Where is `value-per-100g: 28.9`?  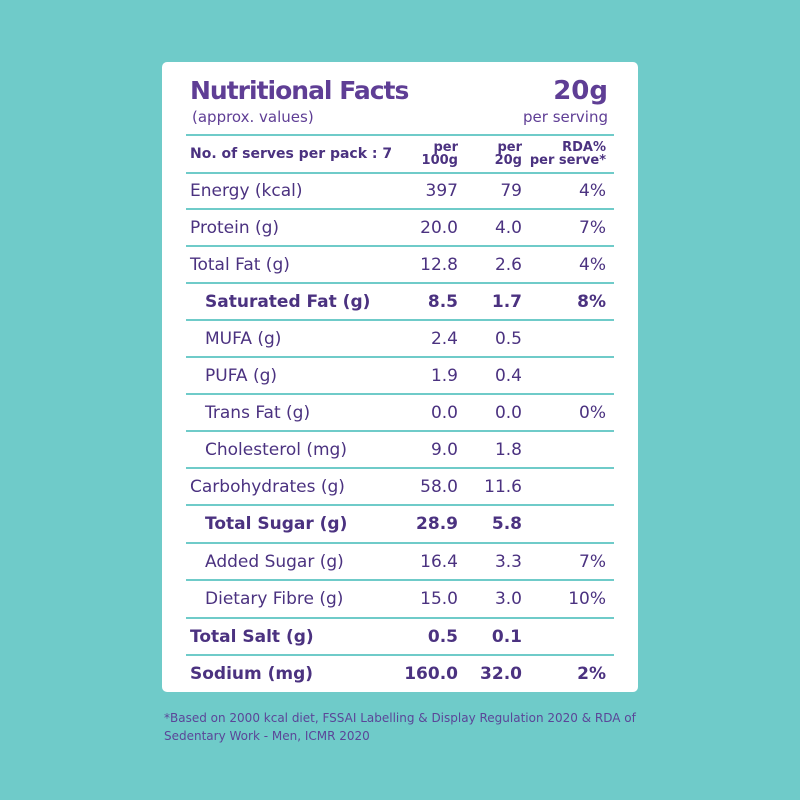
value-per-100g: 28.9 is located at coordinates (437, 524).